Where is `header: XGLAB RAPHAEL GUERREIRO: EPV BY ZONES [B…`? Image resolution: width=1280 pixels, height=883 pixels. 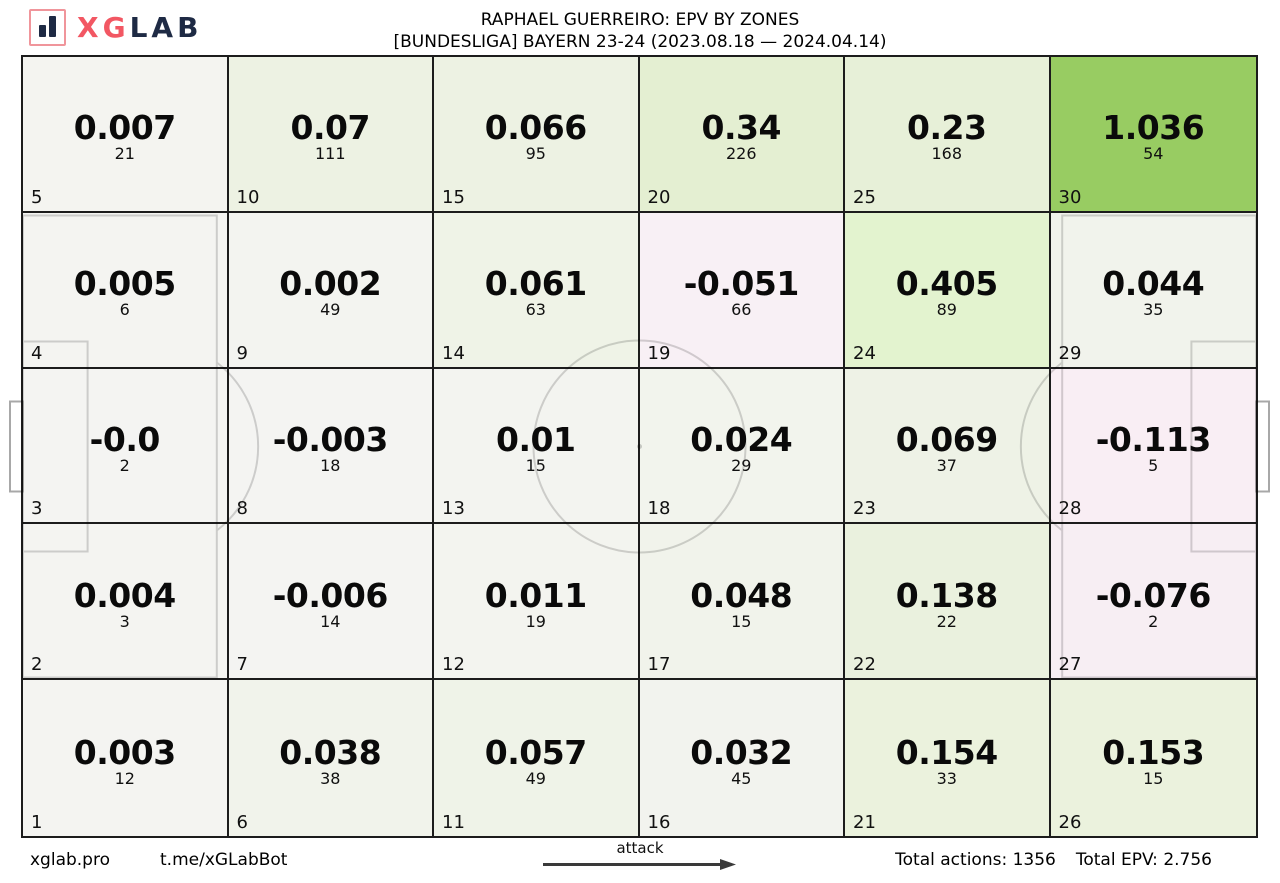 header: XGLAB RAPHAEL GUERREIRO: EPV BY ZONES [B… is located at coordinates (640, 27).